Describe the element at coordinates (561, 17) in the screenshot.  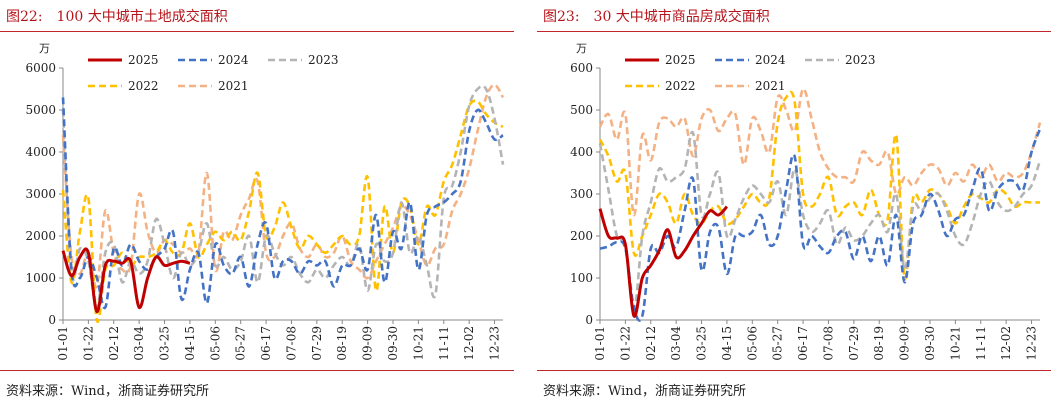
I see `figure-label: 图23:` at that location.